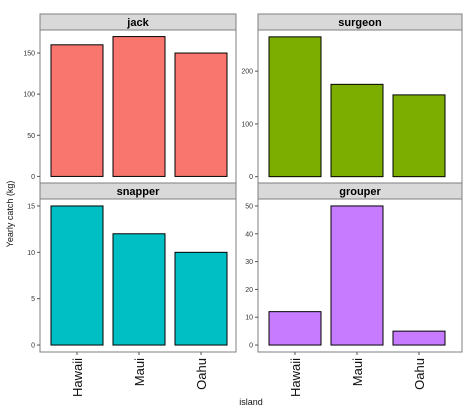 The width and height of the screenshot is (474, 413). Describe the element at coordinates (77, 110) in the screenshot. I see `bar-jack-hawaii` at that location.